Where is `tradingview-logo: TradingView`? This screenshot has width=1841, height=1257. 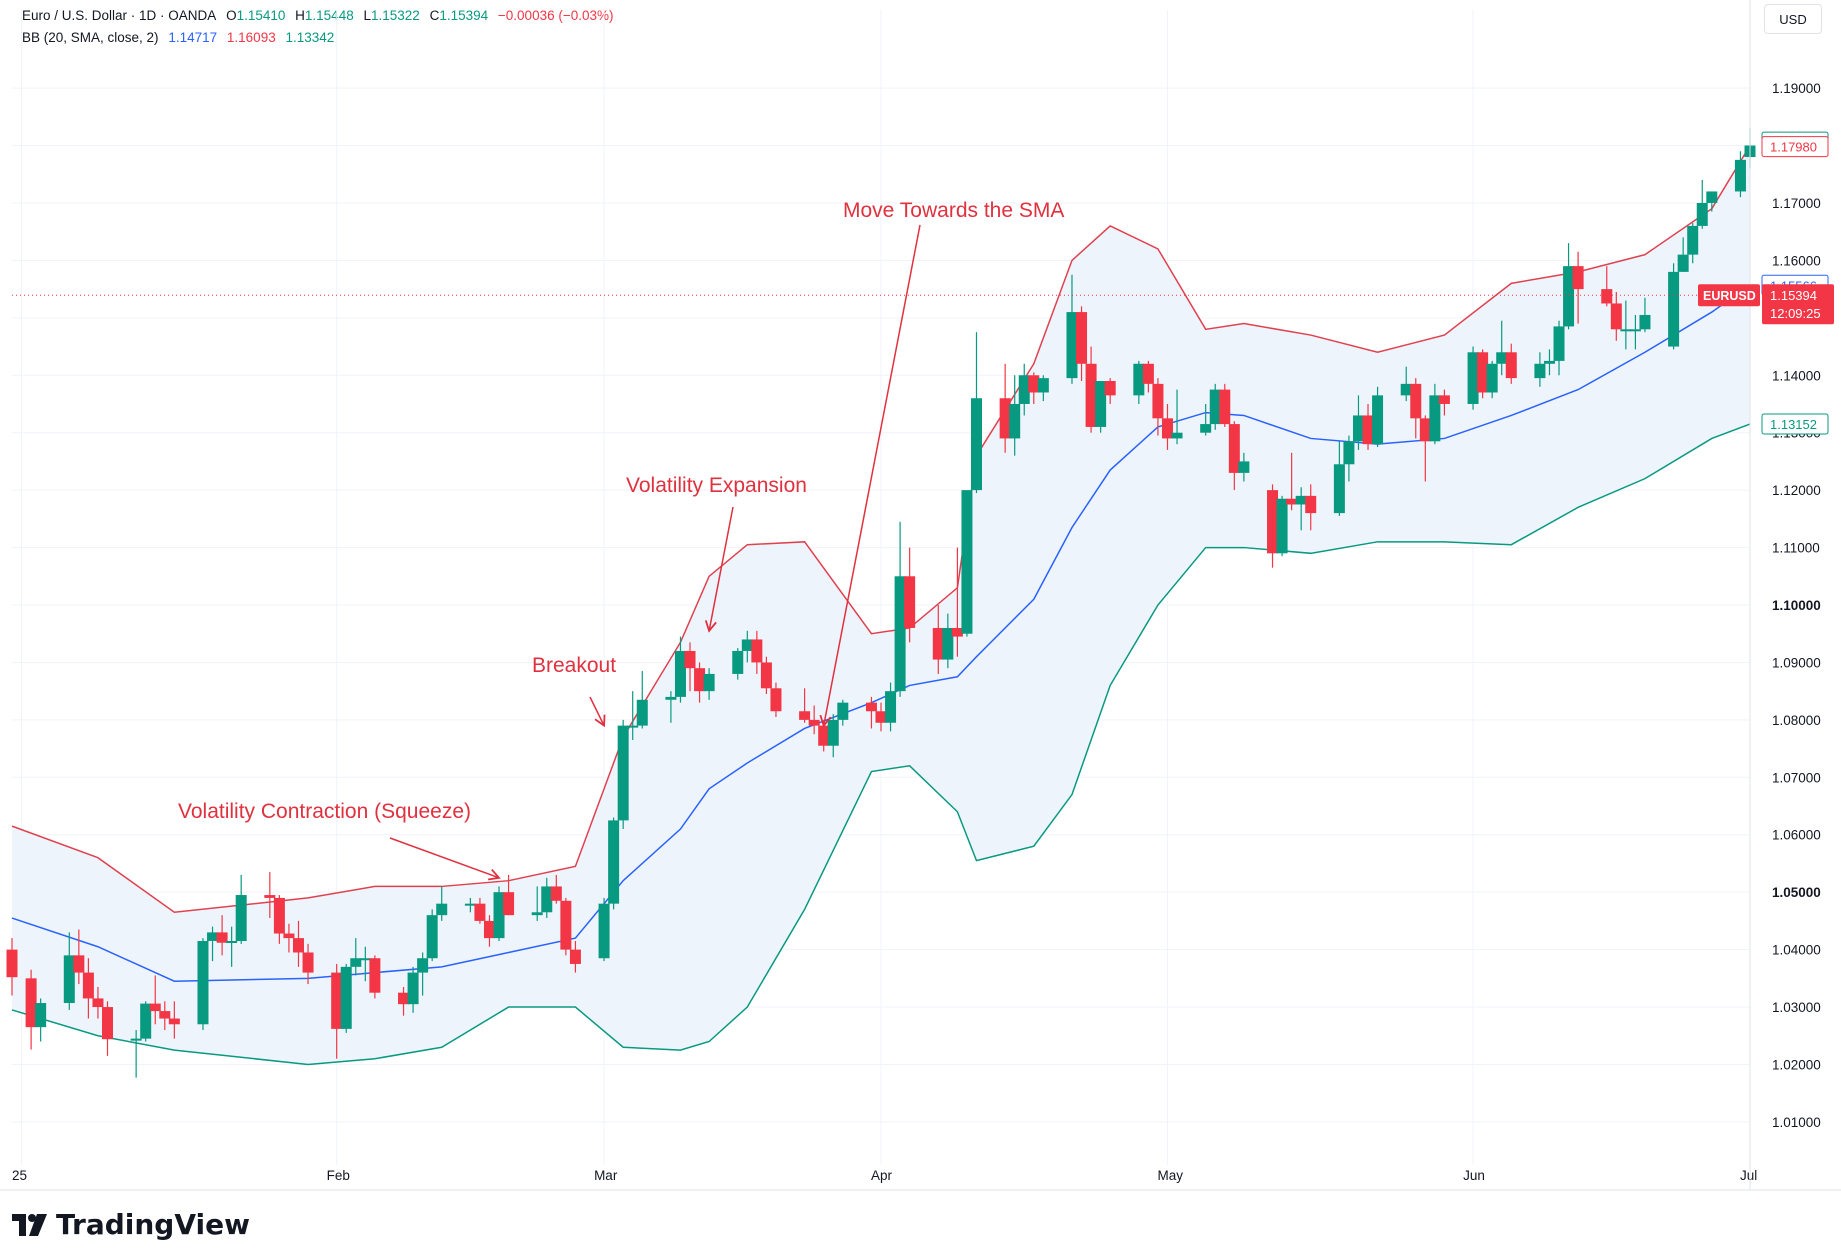
tradingview-logo: TradingView is located at coordinates (131, 1224).